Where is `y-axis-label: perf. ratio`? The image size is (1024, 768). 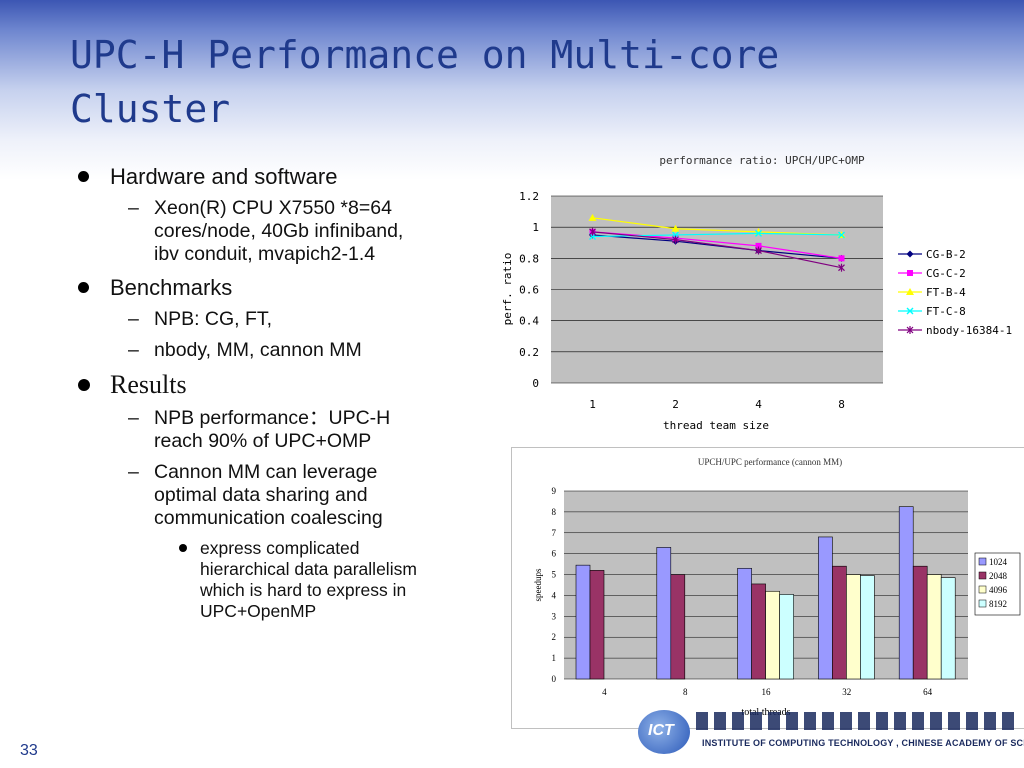
y-axis-label: perf. ratio is located at coordinates (507, 289).